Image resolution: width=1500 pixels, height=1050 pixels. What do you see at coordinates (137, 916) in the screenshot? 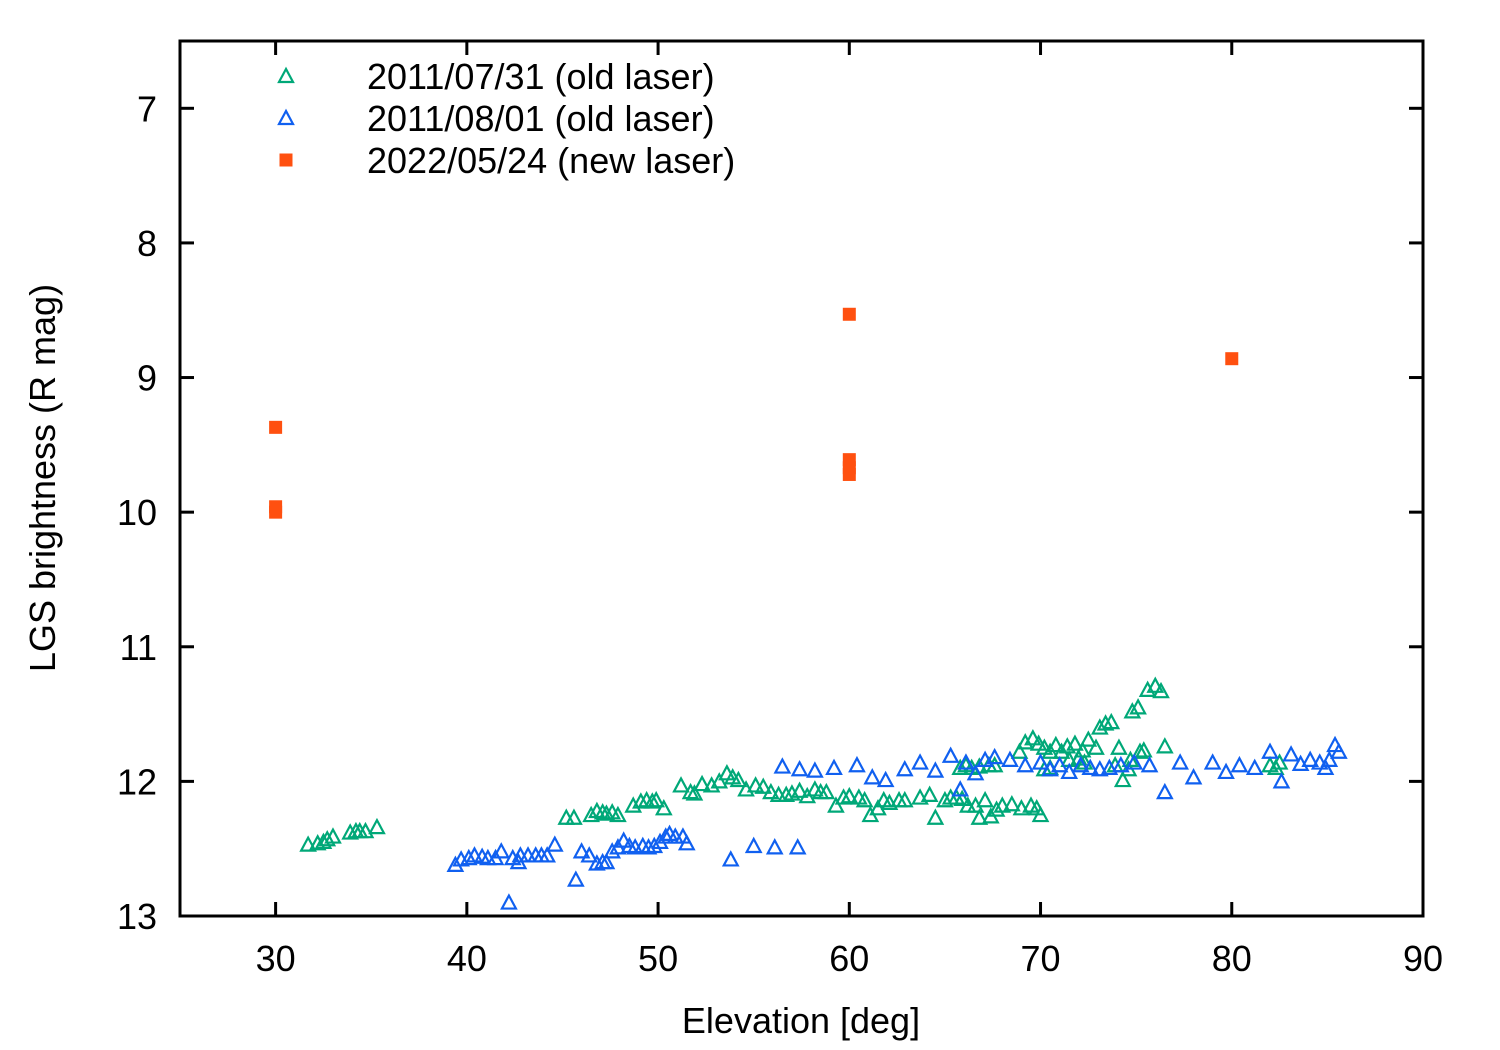
I see `y-tick-label: 13` at bounding box center [137, 916].